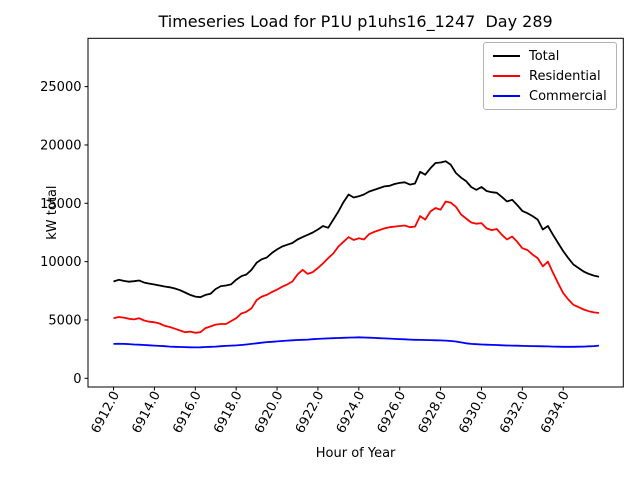  What do you see at coordinates (310, 412) in the screenshot?
I see `x-tick-label: 6922.0` at bounding box center [310, 412].